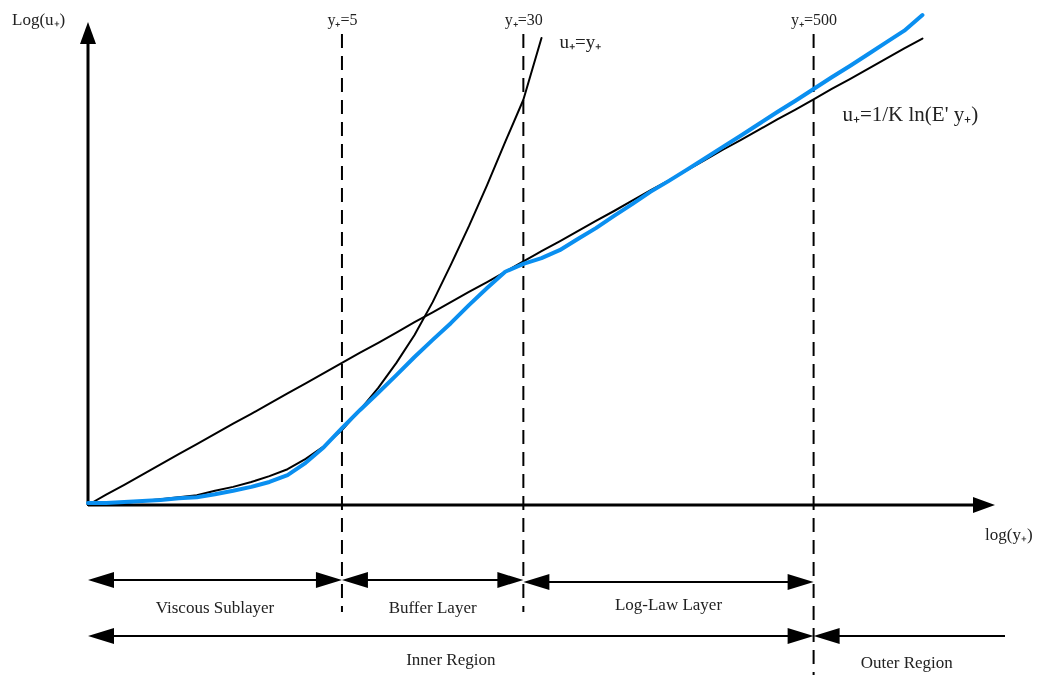 The width and height of the screenshot is (1045, 675). I want to click on series-label: u₊=y₊, so click(580, 42).